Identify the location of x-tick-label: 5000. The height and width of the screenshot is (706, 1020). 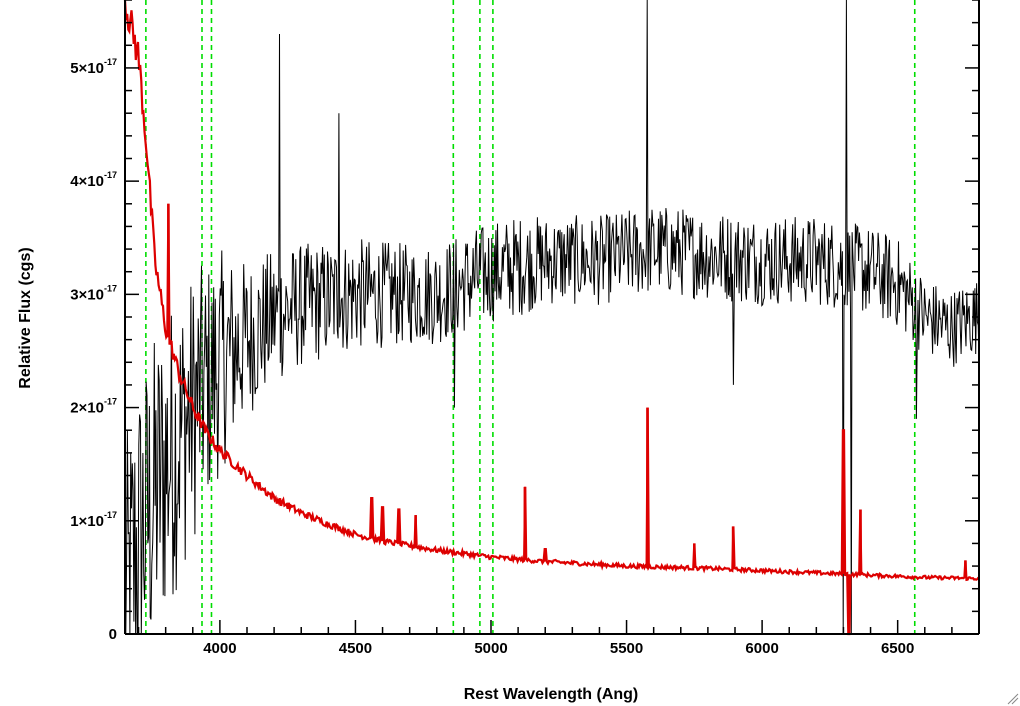
(490, 648).